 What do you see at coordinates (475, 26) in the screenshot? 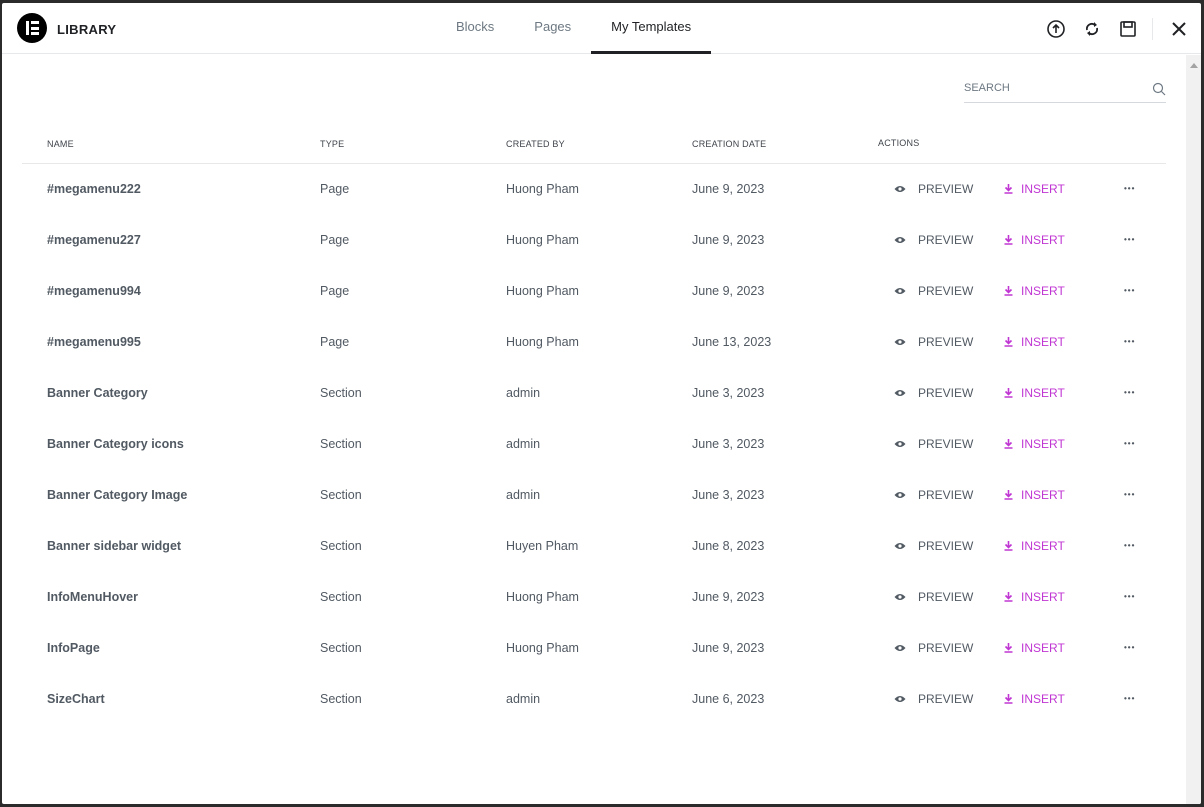
I see `tab-blocks: Blocks` at bounding box center [475, 26].